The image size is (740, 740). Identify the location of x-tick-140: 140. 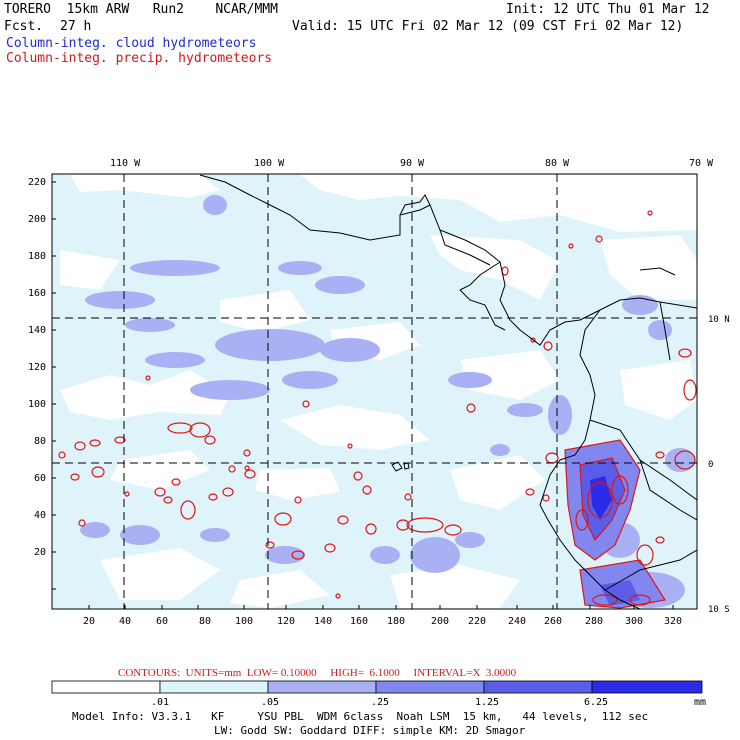
(323, 621).